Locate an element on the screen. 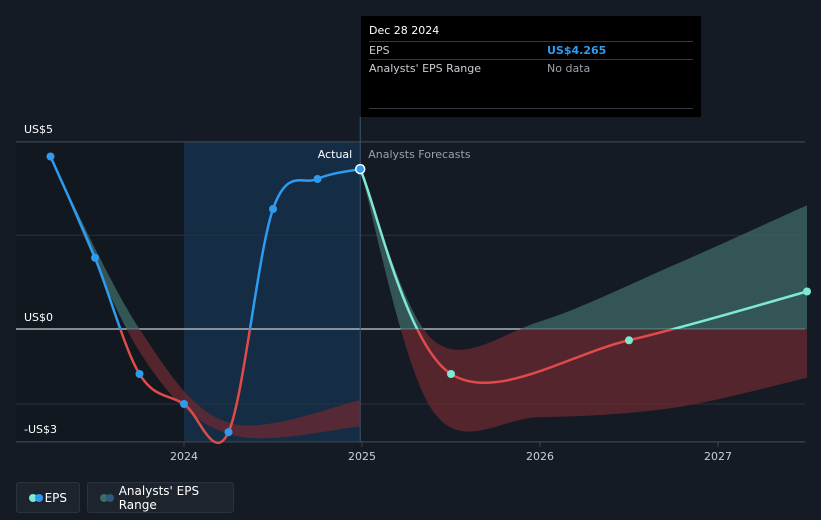  past-range-band-negative is located at coordinates (243, 384).